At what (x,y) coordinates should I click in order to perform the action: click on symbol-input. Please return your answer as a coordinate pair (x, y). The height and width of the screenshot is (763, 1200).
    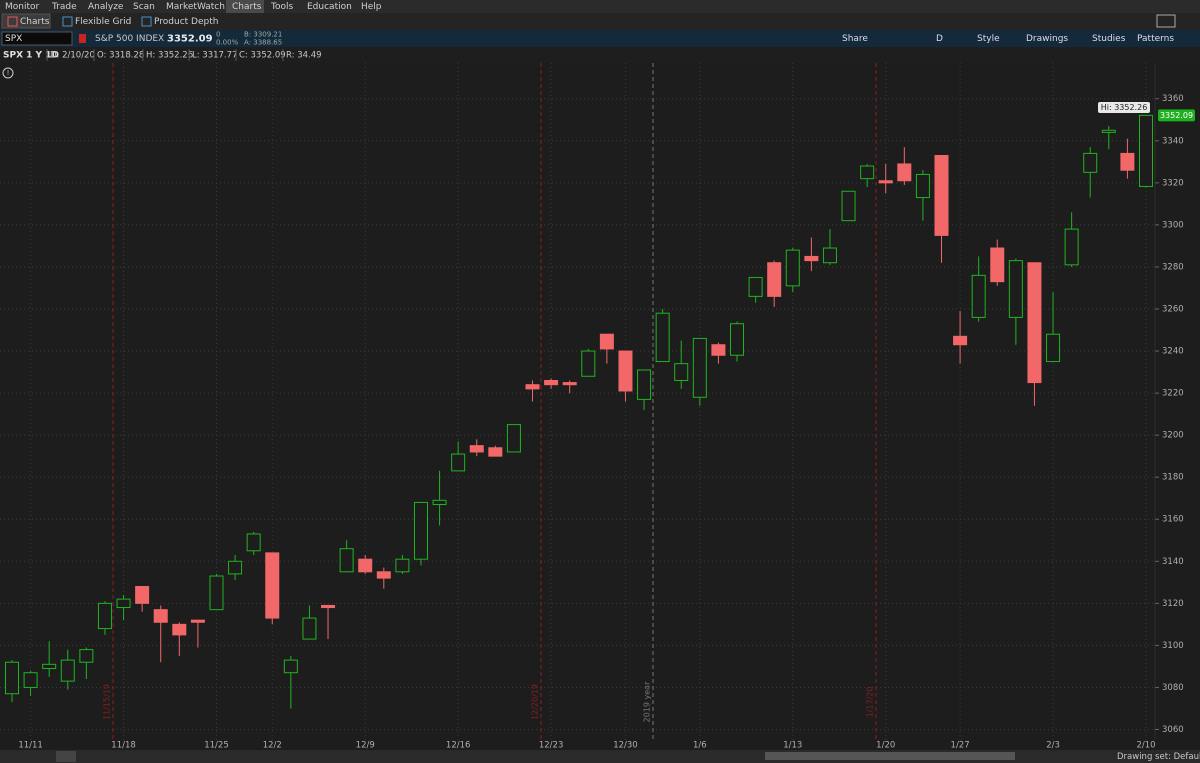
    Looking at the image, I should click on (37, 38).